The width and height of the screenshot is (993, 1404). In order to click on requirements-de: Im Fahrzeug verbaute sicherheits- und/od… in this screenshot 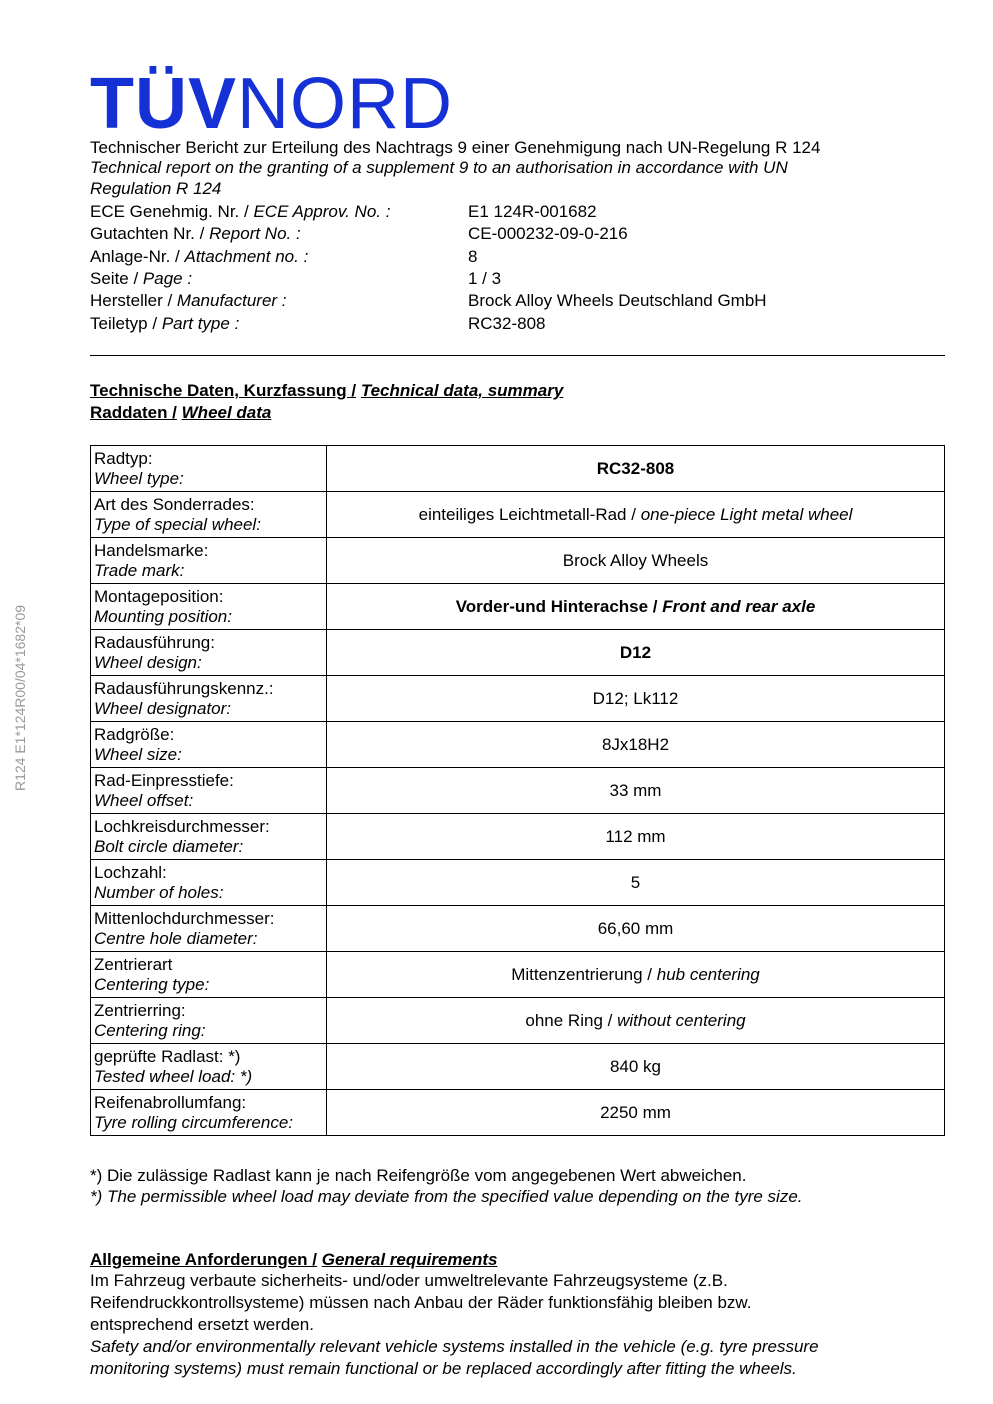, I will do `click(454, 1324)`.